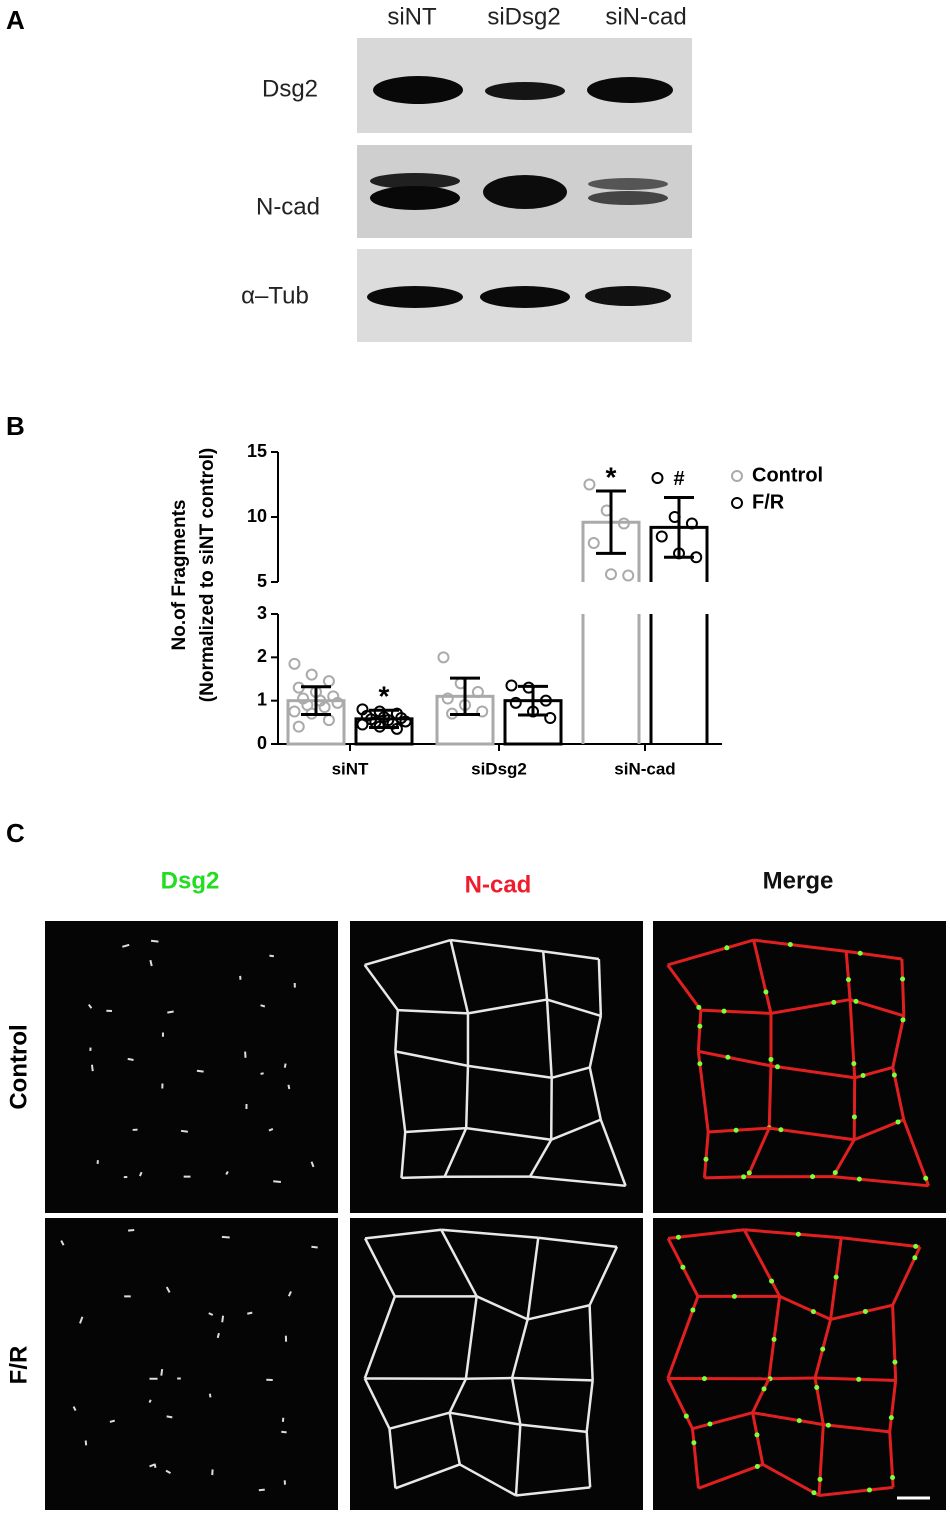  I want to click on legend-label: Control, so click(787, 475).